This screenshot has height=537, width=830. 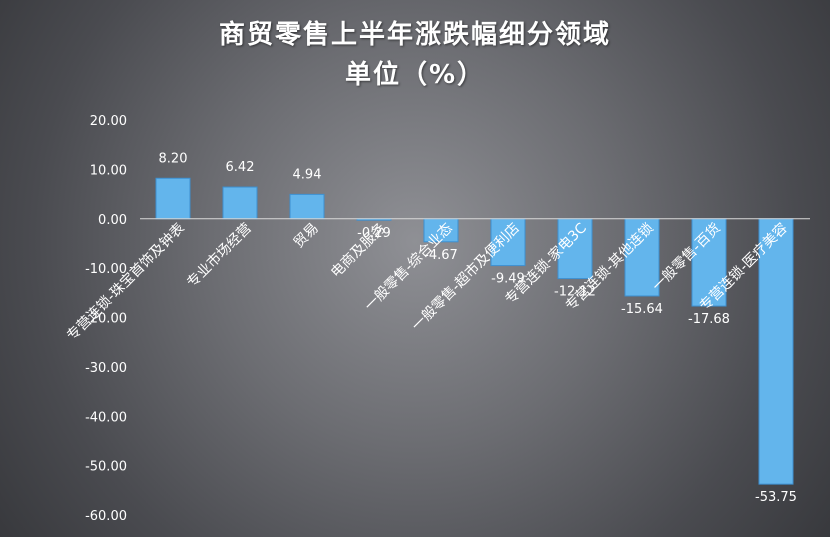 I want to click on y-tick-label: -50.00, so click(x=106, y=467).